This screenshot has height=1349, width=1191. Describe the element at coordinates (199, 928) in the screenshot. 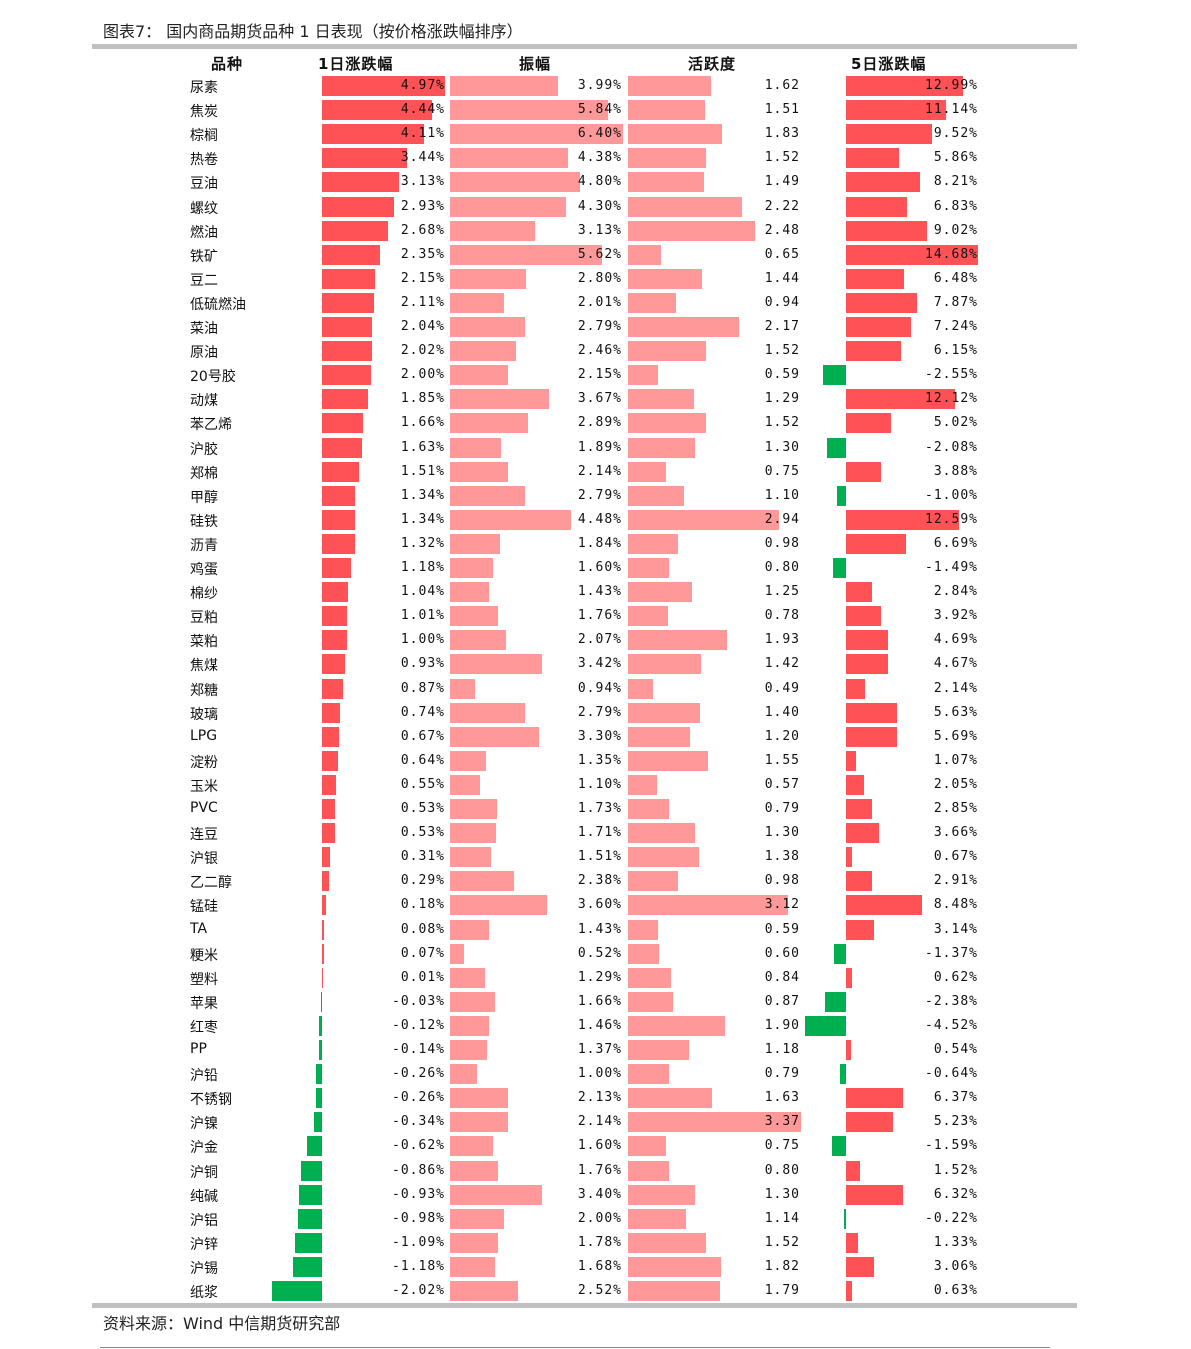

I see `row-name: TA` at that location.